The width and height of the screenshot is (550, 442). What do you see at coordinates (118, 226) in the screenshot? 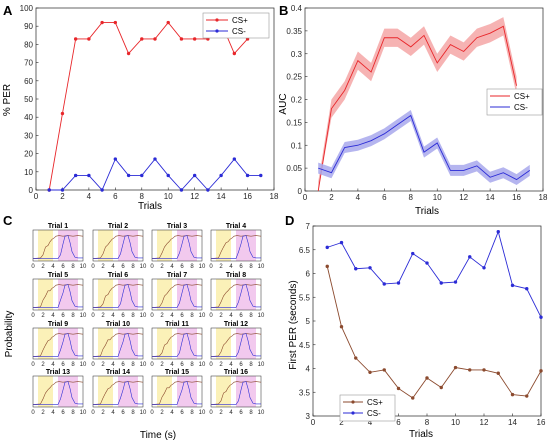
I see `trial-title: Trial 2` at bounding box center [118, 226].